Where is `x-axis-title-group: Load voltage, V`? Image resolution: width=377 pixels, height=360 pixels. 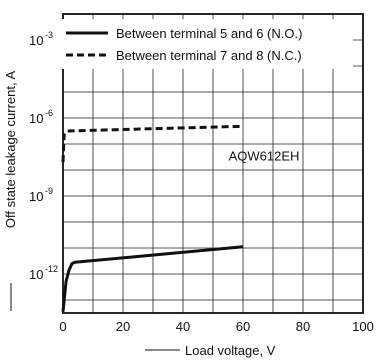 x-axis-title-group: Load voltage, V is located at coordinates (210, 350).